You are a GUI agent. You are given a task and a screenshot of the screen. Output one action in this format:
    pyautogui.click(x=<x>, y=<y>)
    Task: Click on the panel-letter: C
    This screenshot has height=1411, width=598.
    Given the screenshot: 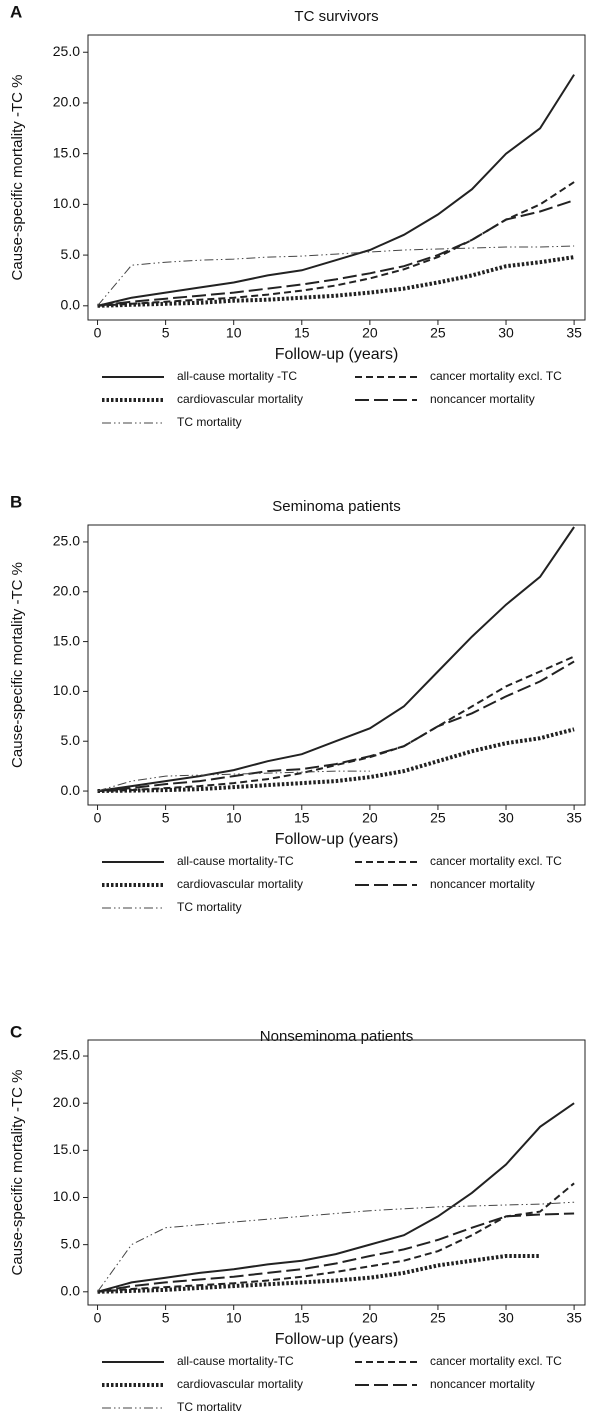 What is the action you would take?
    pyautogui.click(x=16, y=1031)
    